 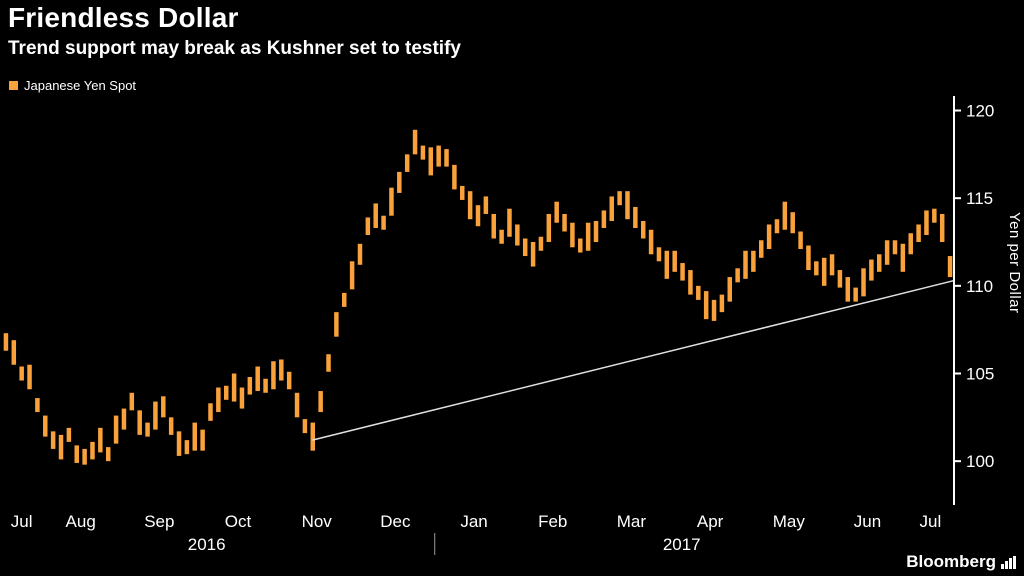 What do you see at coordinates (980, 461) in the screenshot?
I see `svg-text: 100` at bounding box center [980, 461].